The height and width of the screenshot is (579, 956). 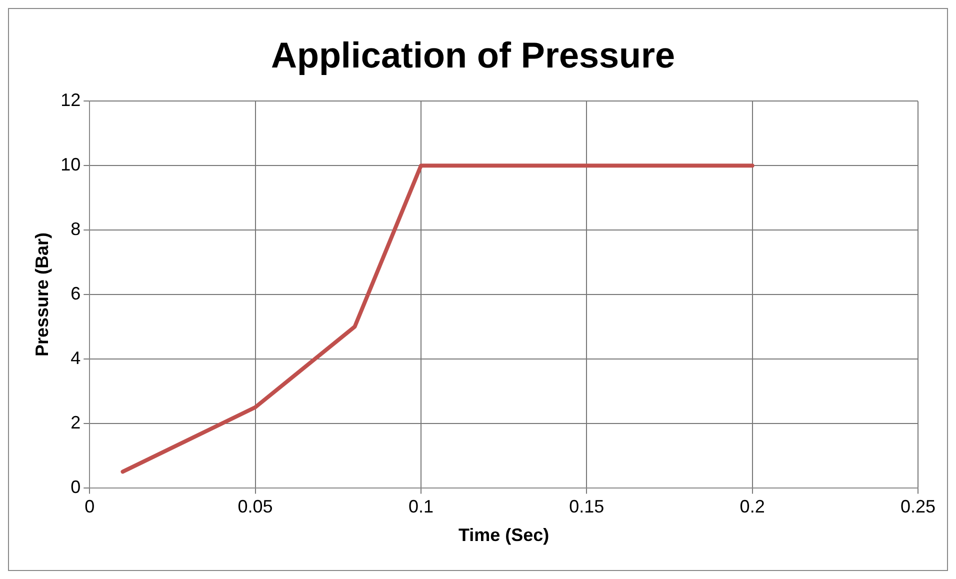 I want to click on y-tick-label: 12, so click(x=70, y=100).